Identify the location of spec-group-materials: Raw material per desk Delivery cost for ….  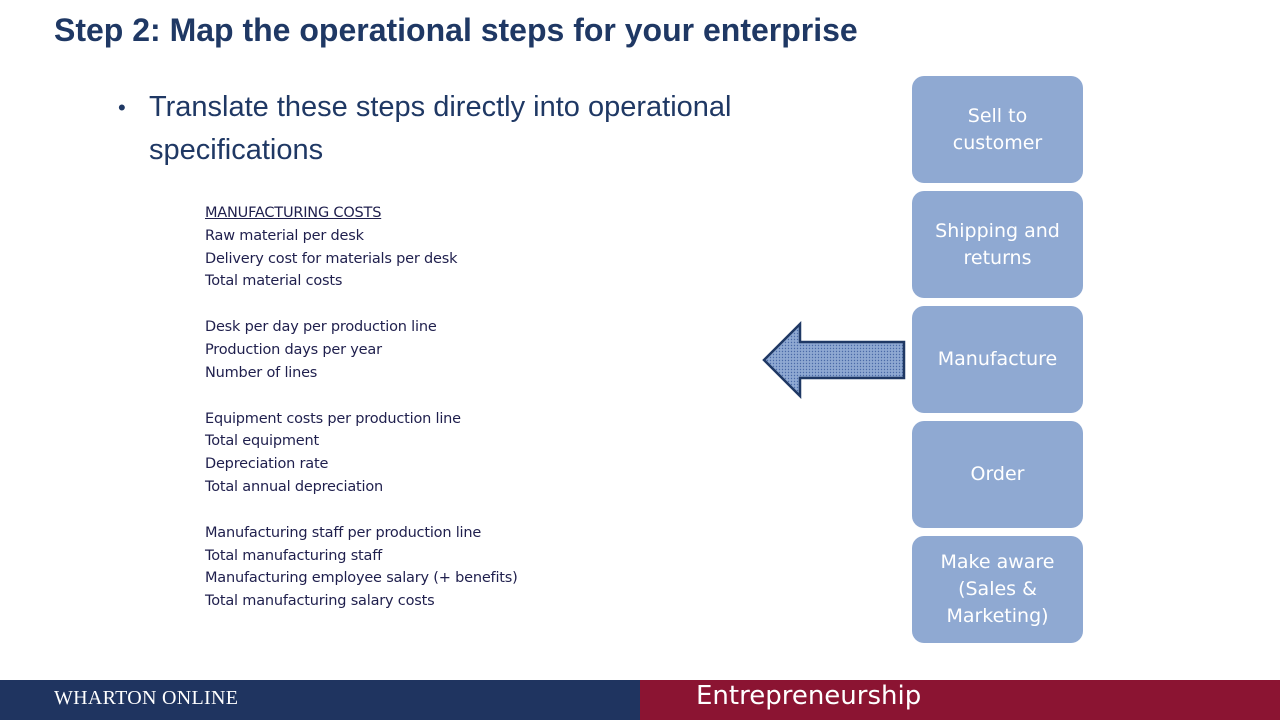
(361, 259).